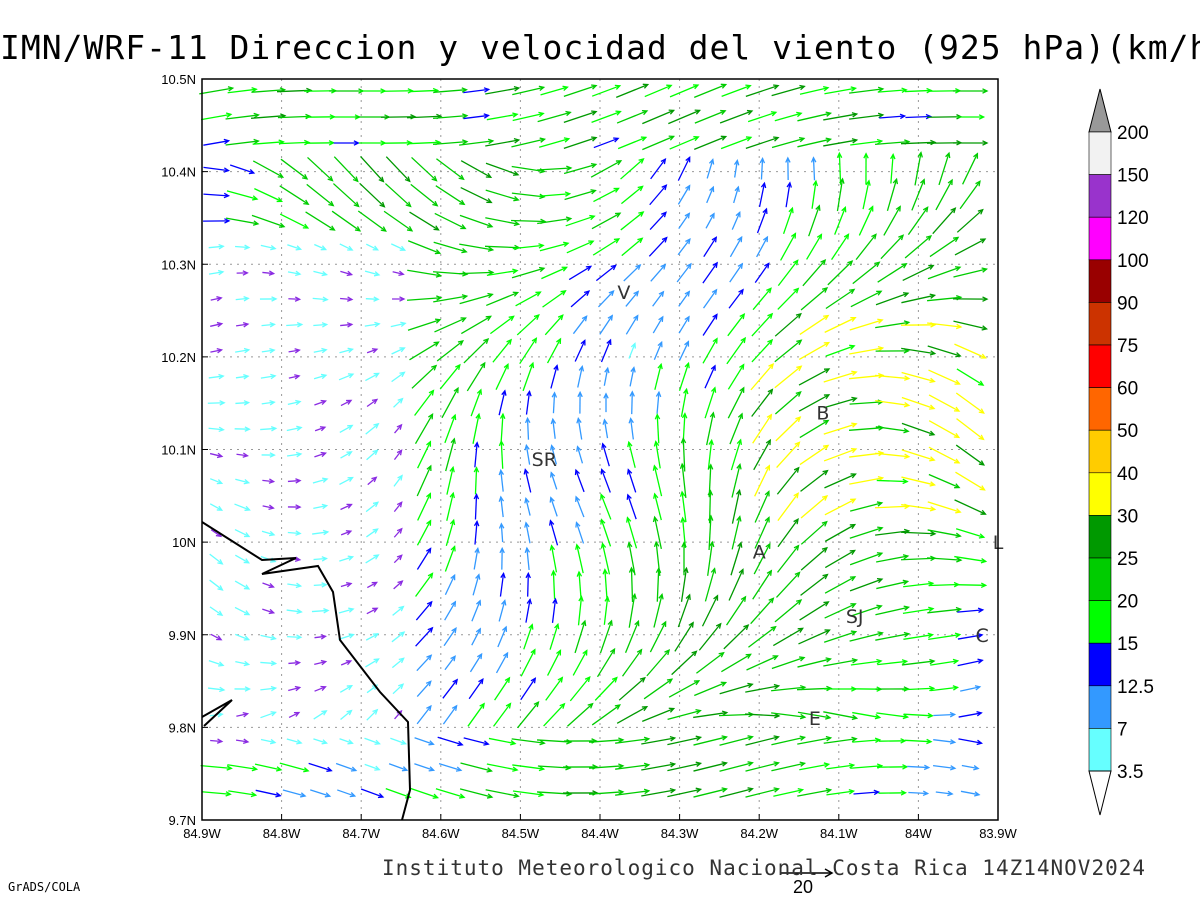  I want to click on colorbar-segment, so click(1100, 281).